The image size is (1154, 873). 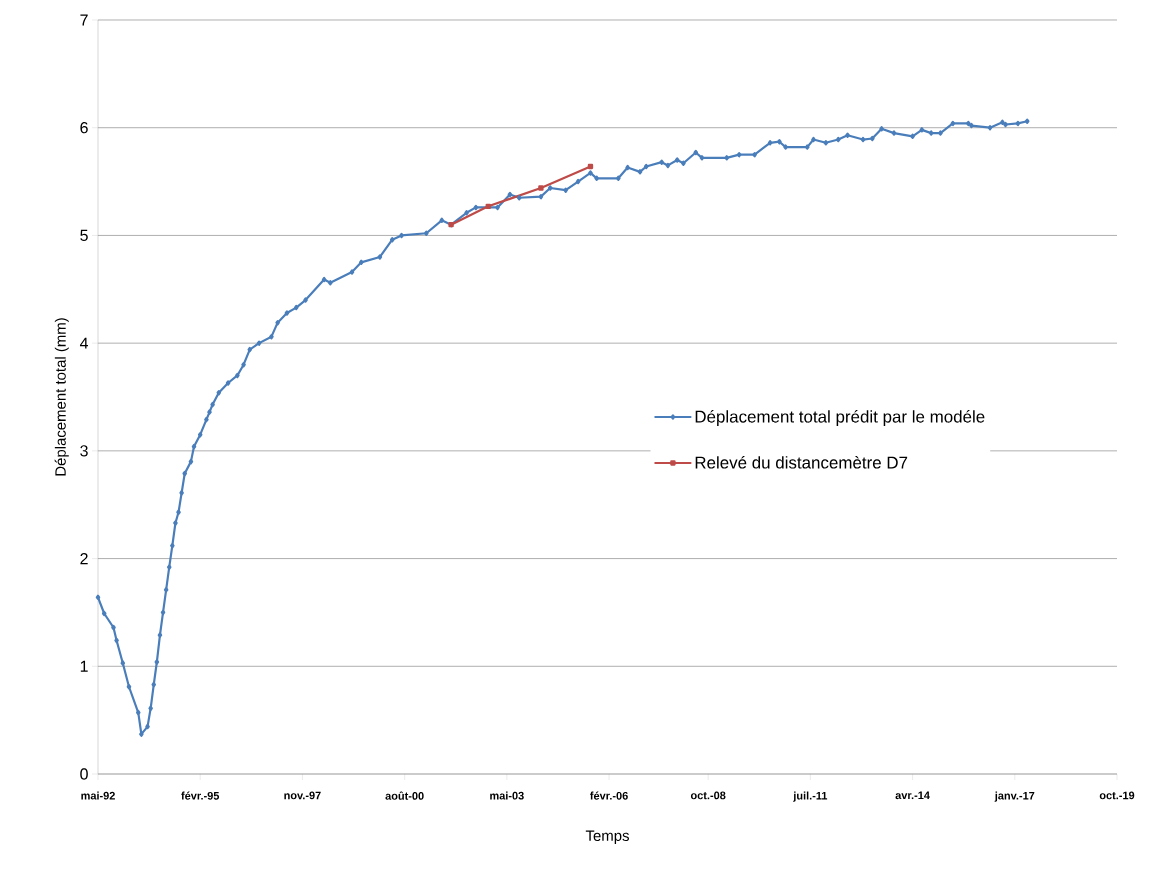 I want to click on x-tick-label: mai-03, so click(x=507, y=795).